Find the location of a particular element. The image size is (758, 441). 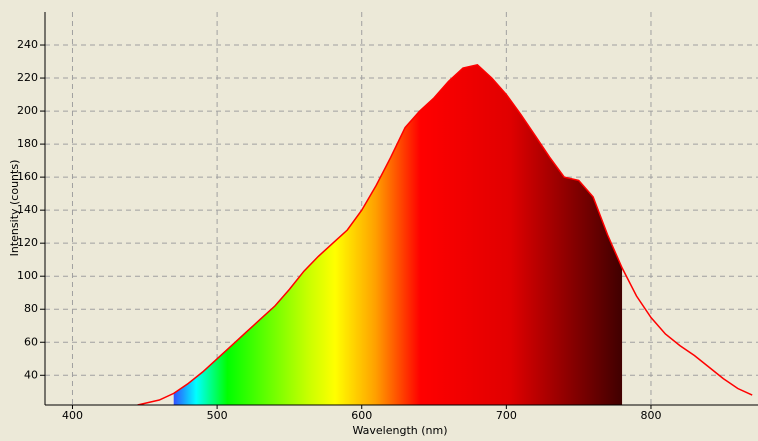

y-tick-label: 160 is located at coordinates (27, 176).